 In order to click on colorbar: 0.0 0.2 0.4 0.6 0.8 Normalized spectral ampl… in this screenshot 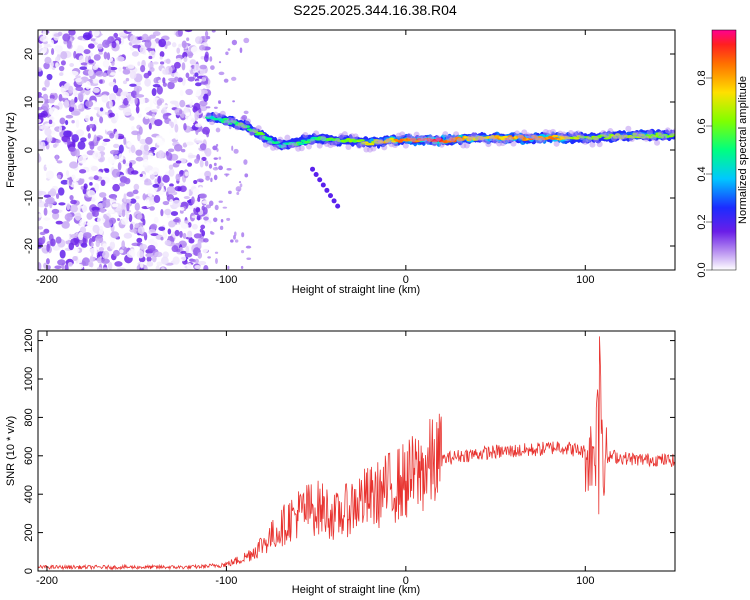, I will do `click(722, 153)`.